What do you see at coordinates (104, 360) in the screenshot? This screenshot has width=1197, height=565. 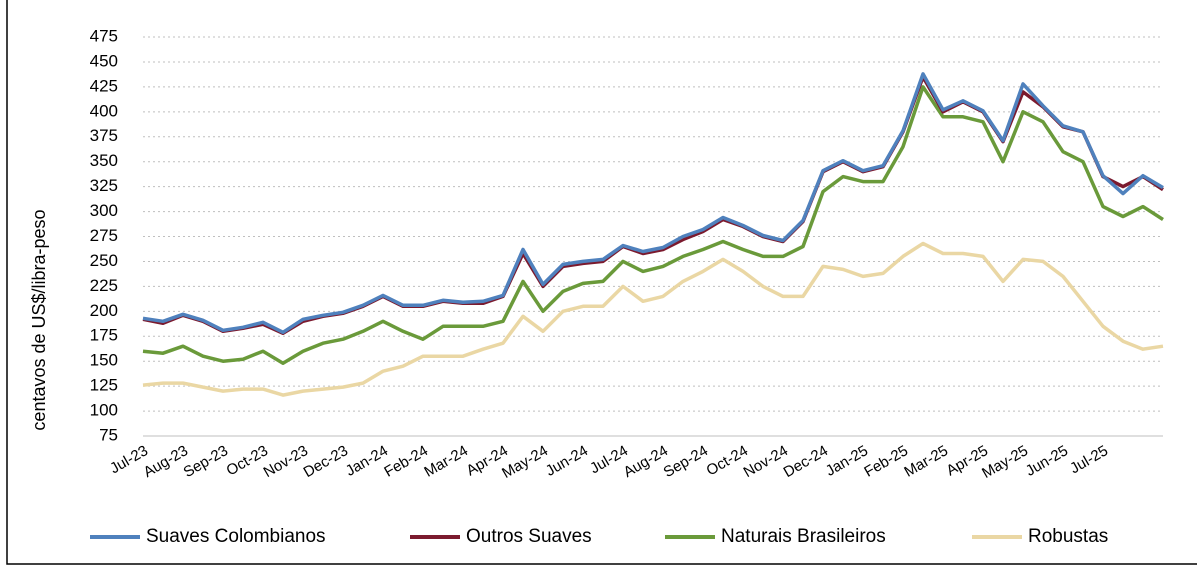 I see `y-tick-label: 150` at bounding box center [104, 360].